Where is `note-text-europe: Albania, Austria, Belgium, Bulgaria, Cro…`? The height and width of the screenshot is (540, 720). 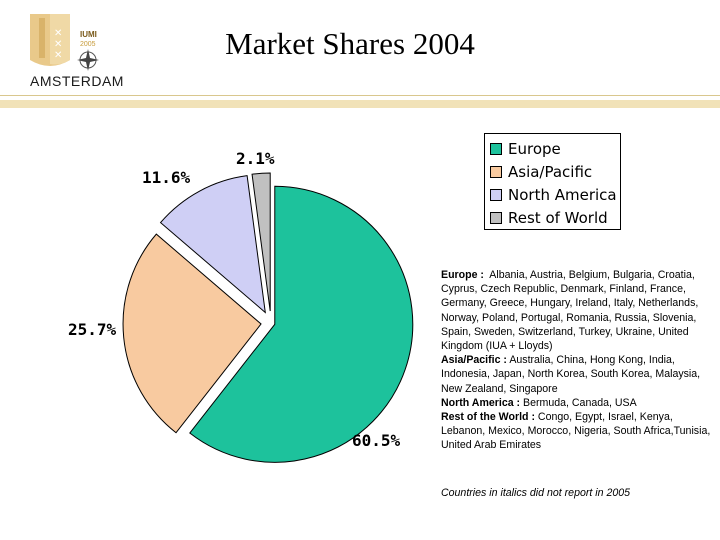
note-text-europe: Albania, Austria, Belgium, Bulgaria, Cro… is located at coordinates (570, 311).